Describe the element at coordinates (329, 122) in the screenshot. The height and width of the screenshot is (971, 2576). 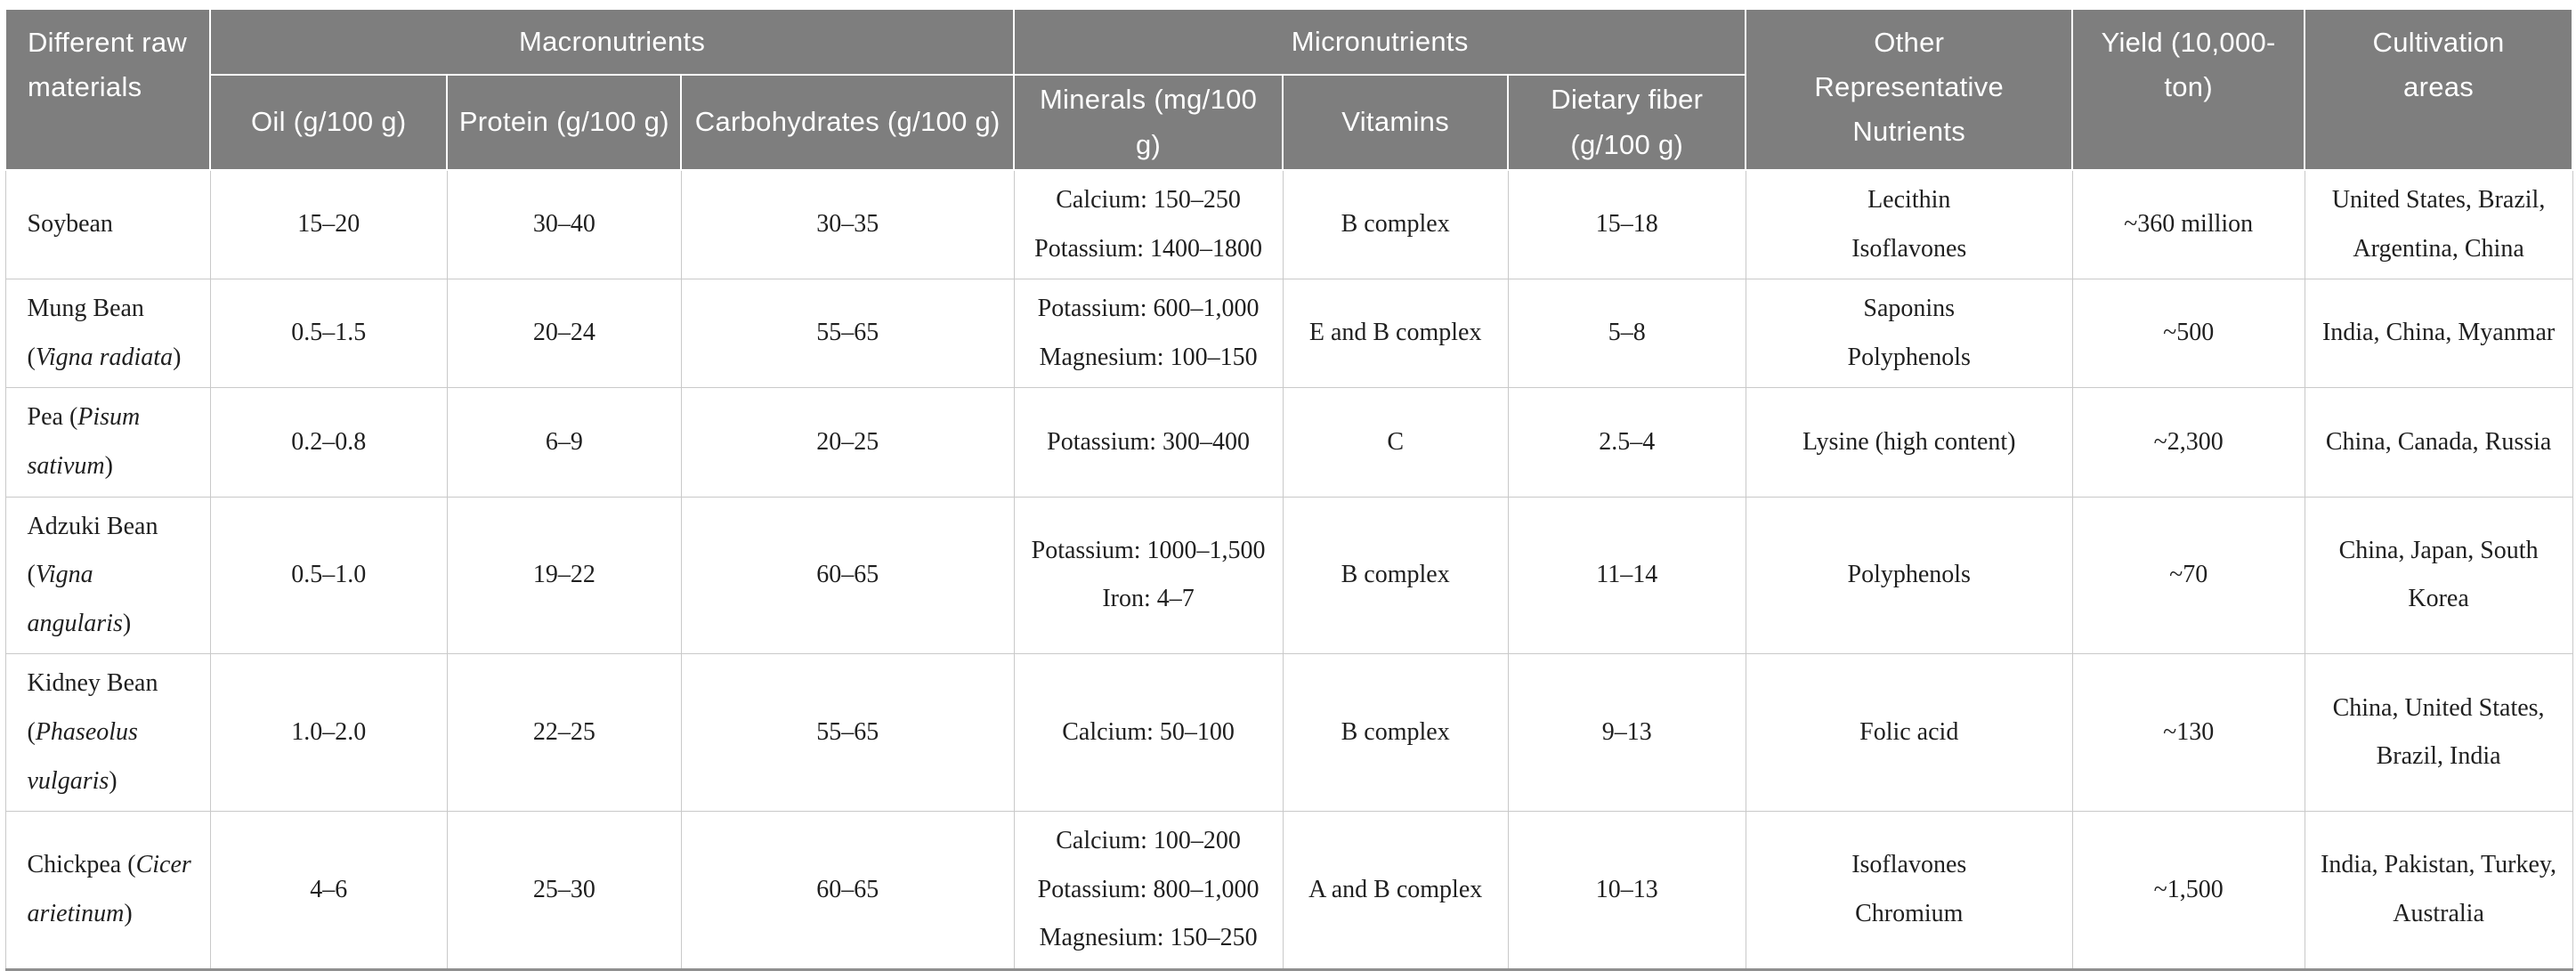
I see `header-oil: Oil (g/100 g)` at that location.